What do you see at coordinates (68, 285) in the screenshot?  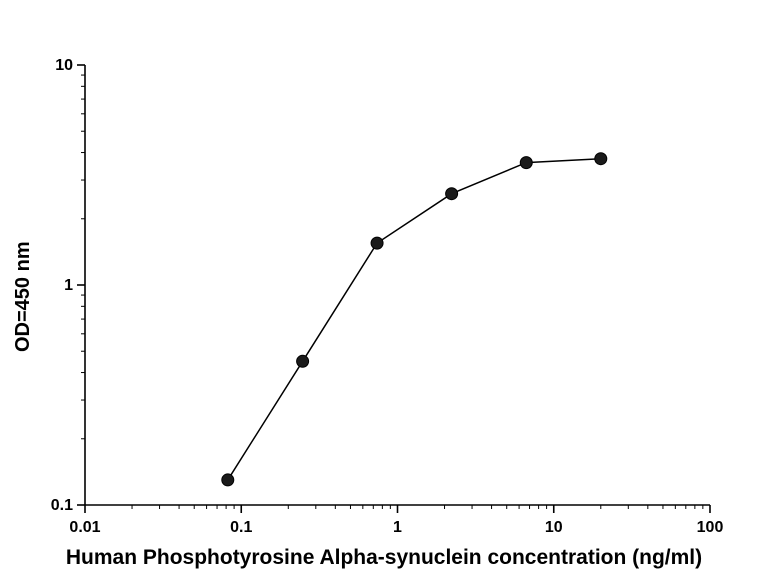 I see `y-tick-label: 1` at bounding box center [68, 285].